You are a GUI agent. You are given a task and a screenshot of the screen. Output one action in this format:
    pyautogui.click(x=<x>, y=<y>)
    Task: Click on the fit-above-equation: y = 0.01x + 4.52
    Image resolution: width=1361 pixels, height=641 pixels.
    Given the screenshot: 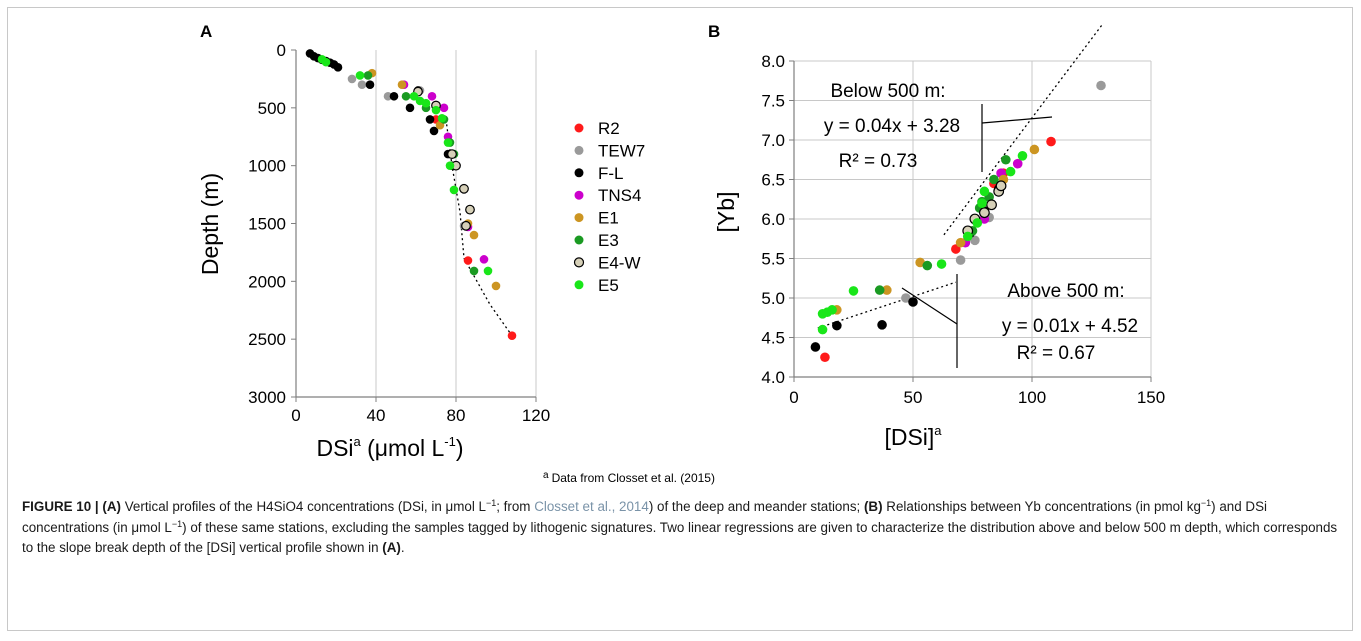 What is the action you would take?
    pyautogui.click(x=1070, y=326)
    